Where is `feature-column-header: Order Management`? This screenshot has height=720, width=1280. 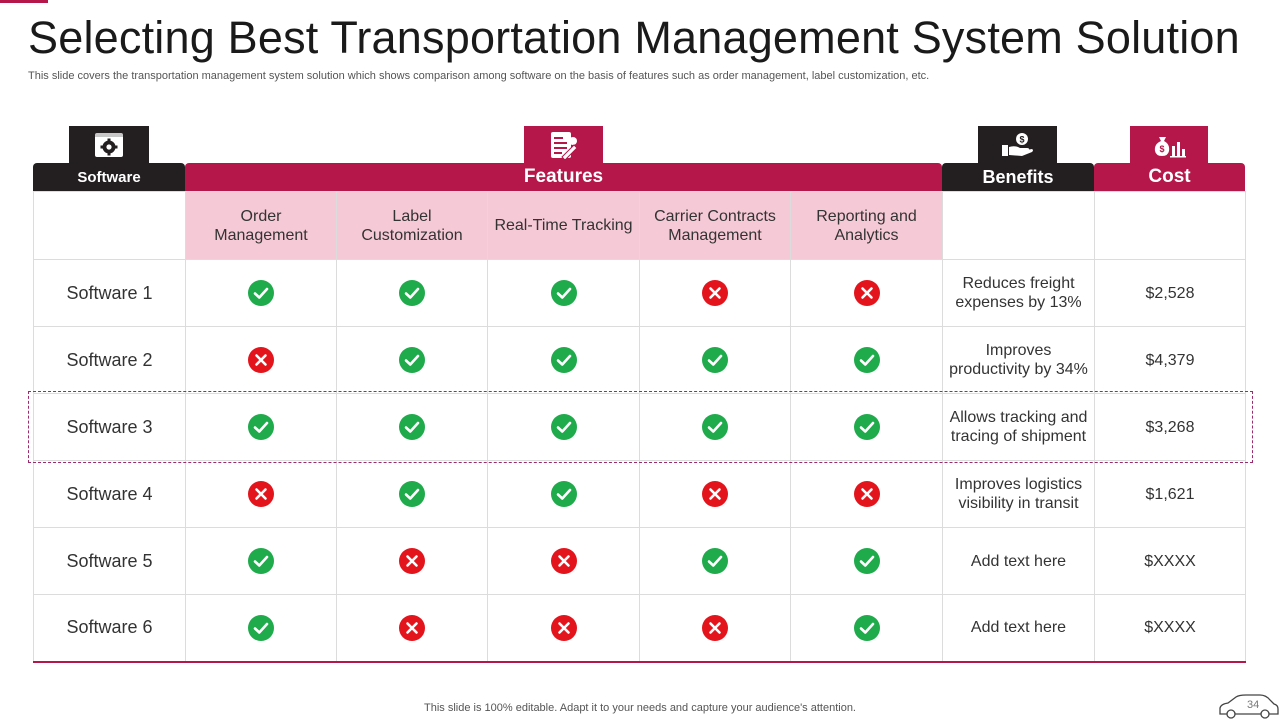 feature-column-header: Order Management is located at coordinates (261, 225).